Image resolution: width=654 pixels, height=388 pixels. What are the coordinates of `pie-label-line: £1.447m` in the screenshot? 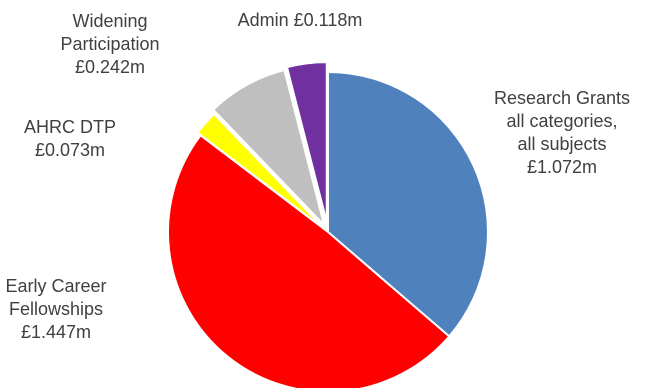 It's located at (56, 332).